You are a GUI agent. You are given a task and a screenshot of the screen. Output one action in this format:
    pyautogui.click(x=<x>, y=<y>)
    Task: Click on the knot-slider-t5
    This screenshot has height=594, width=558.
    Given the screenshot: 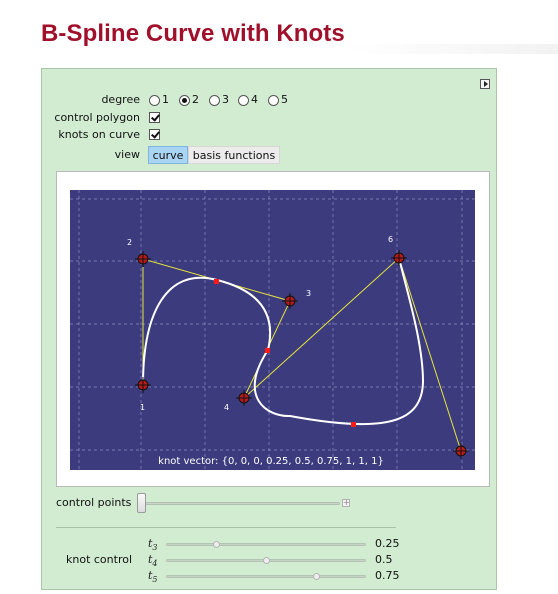 What is the action you would take?
    pyautogui.click(x=266, y=576)
    